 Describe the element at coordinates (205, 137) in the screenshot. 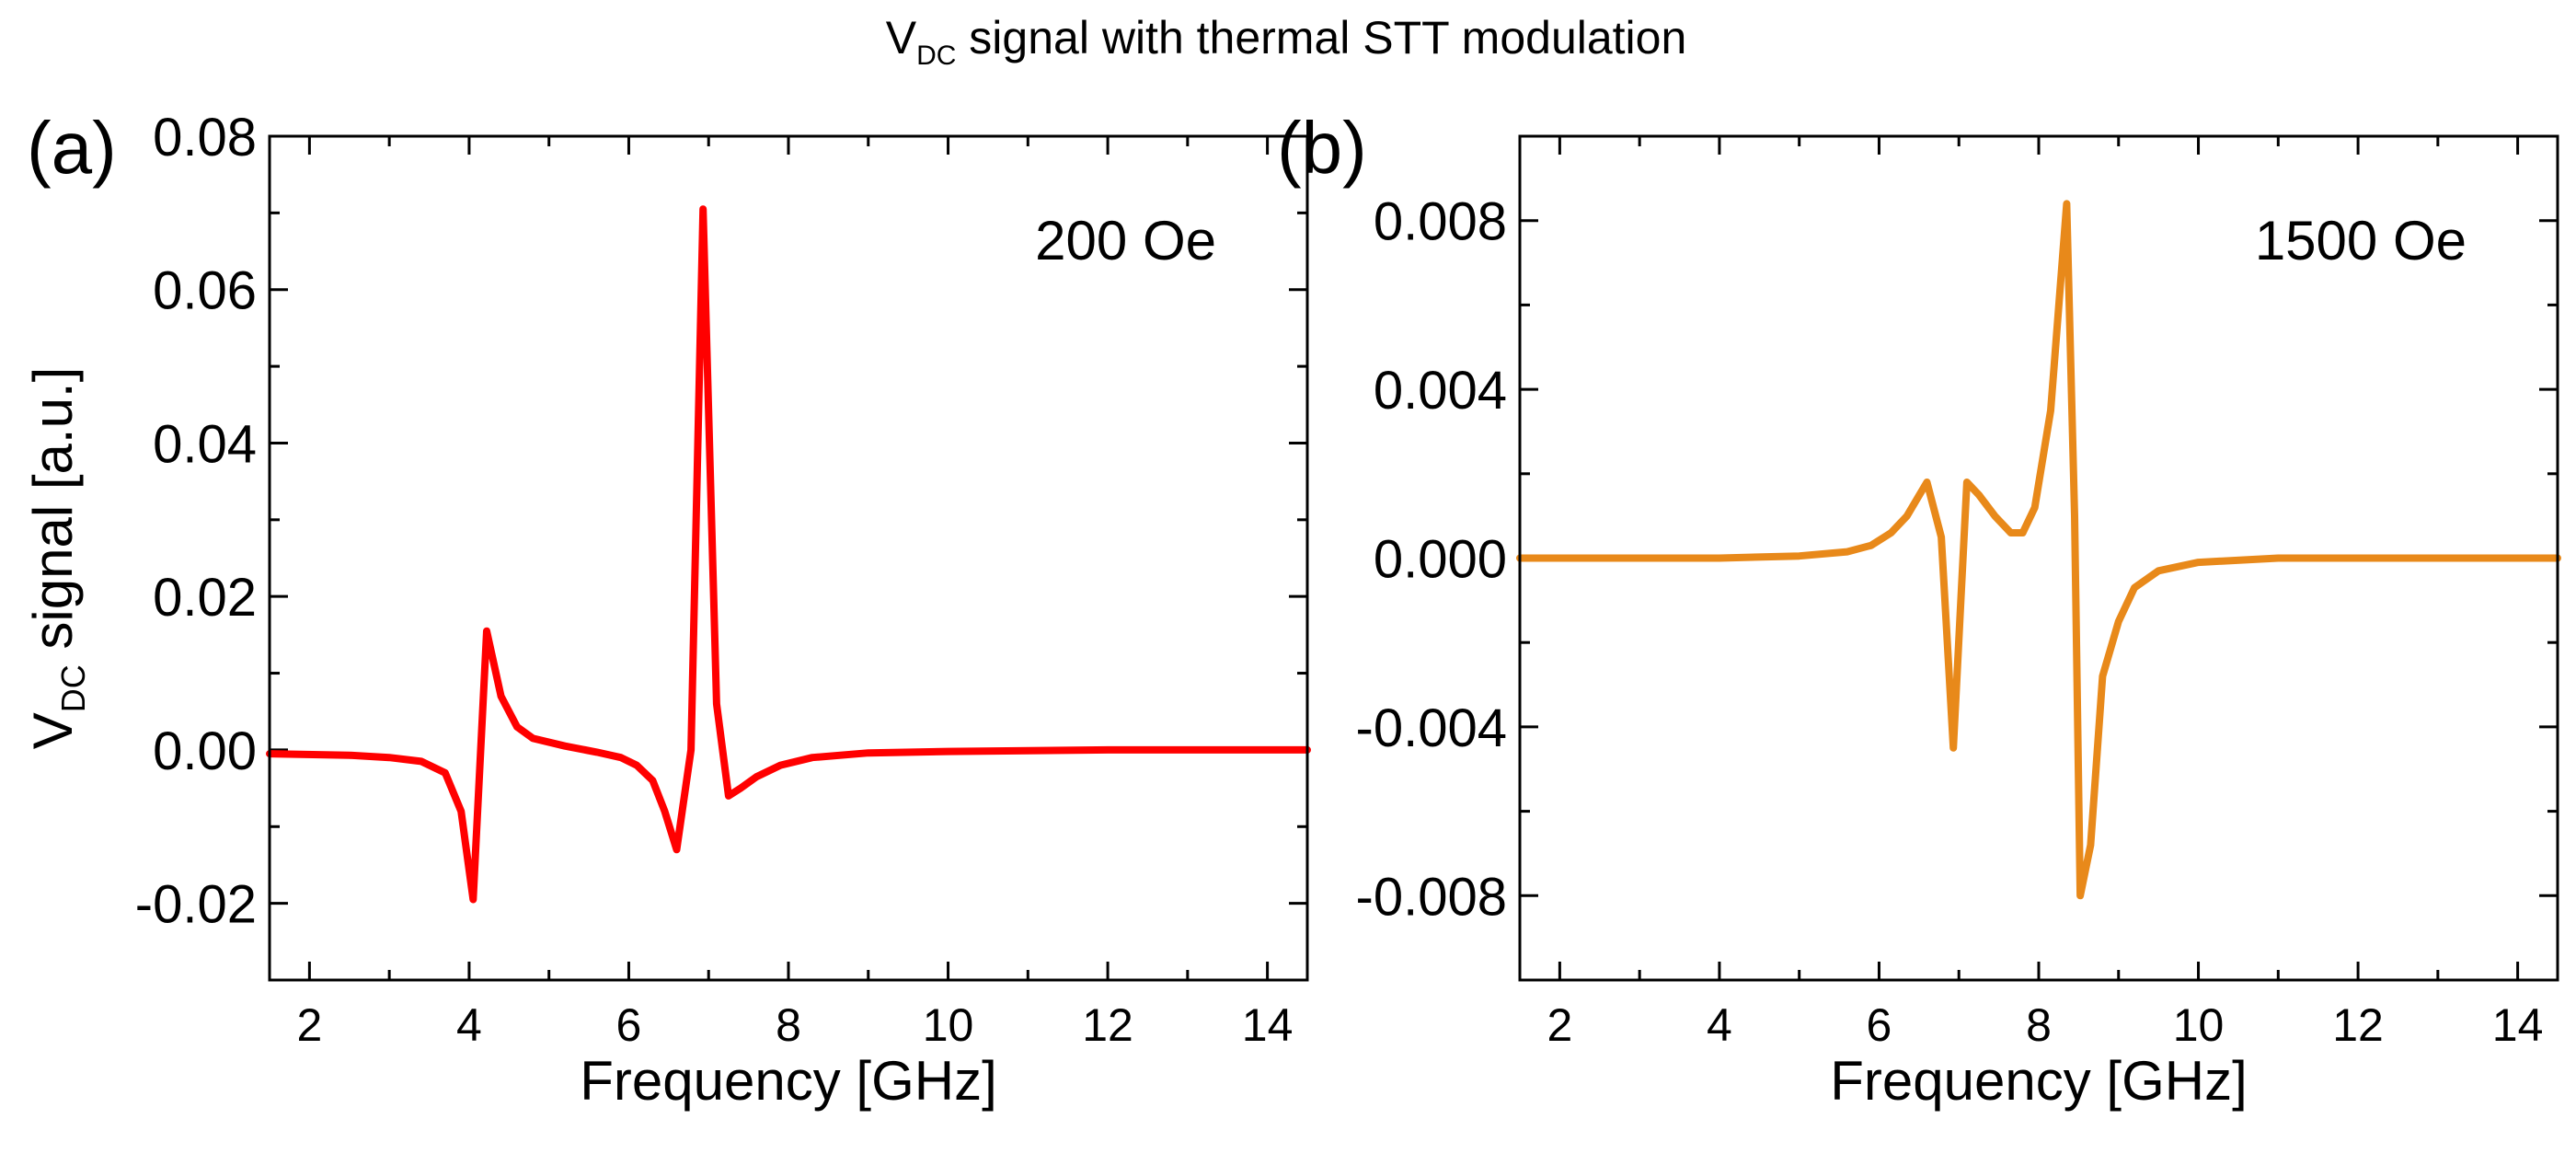

I see `panel-a-y-tick-label: 0.08` at that location.